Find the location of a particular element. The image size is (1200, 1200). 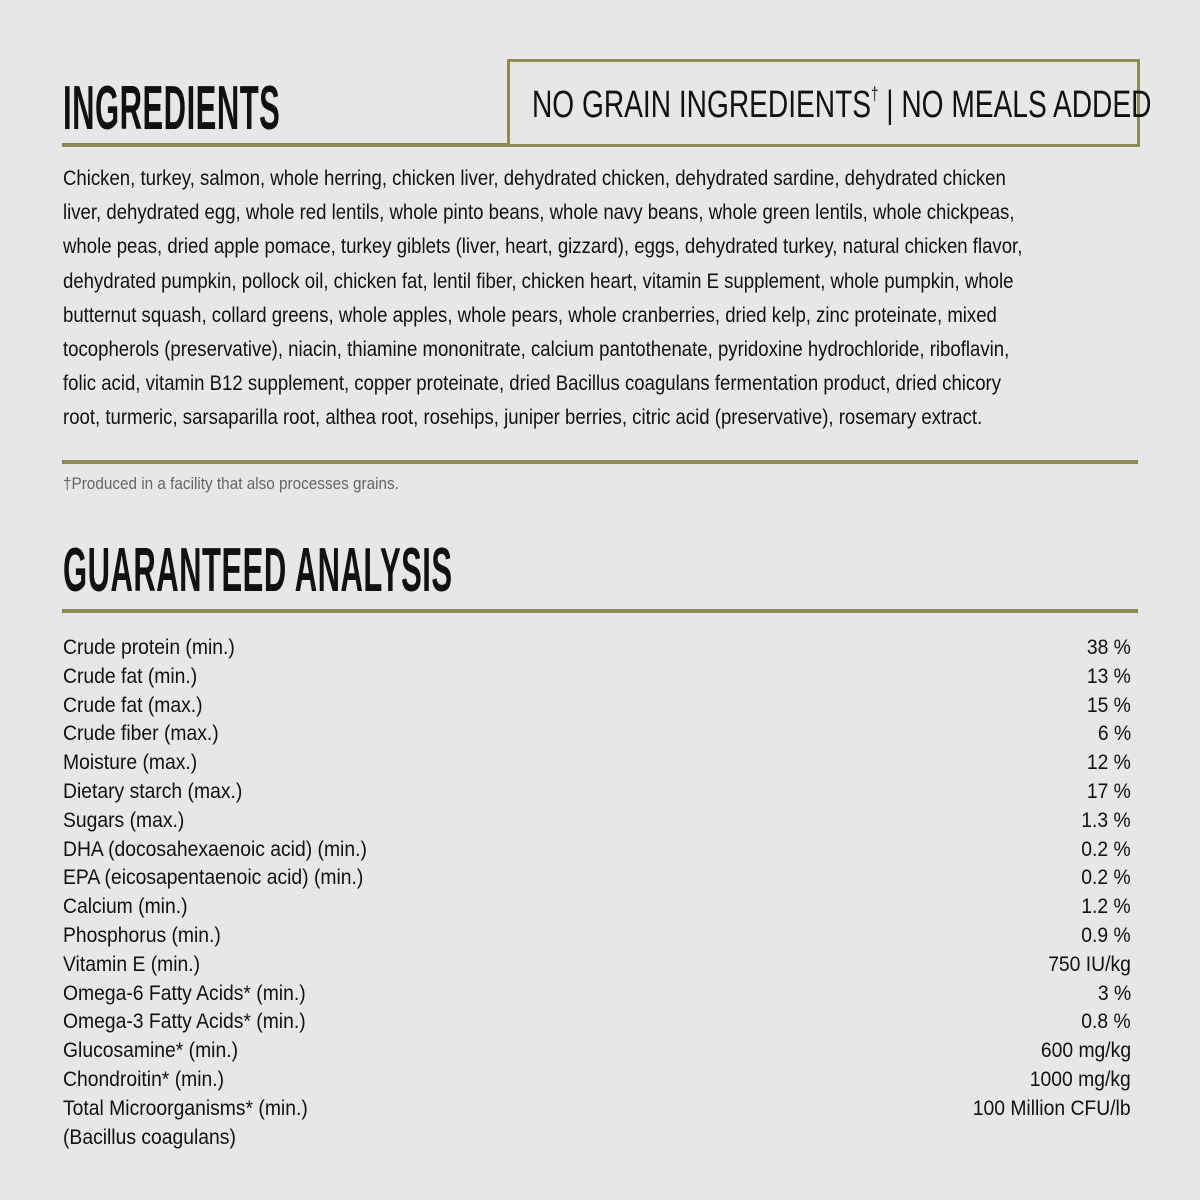

analysis-label: Crude fiber (max.) is located at coordinates (141, 734).